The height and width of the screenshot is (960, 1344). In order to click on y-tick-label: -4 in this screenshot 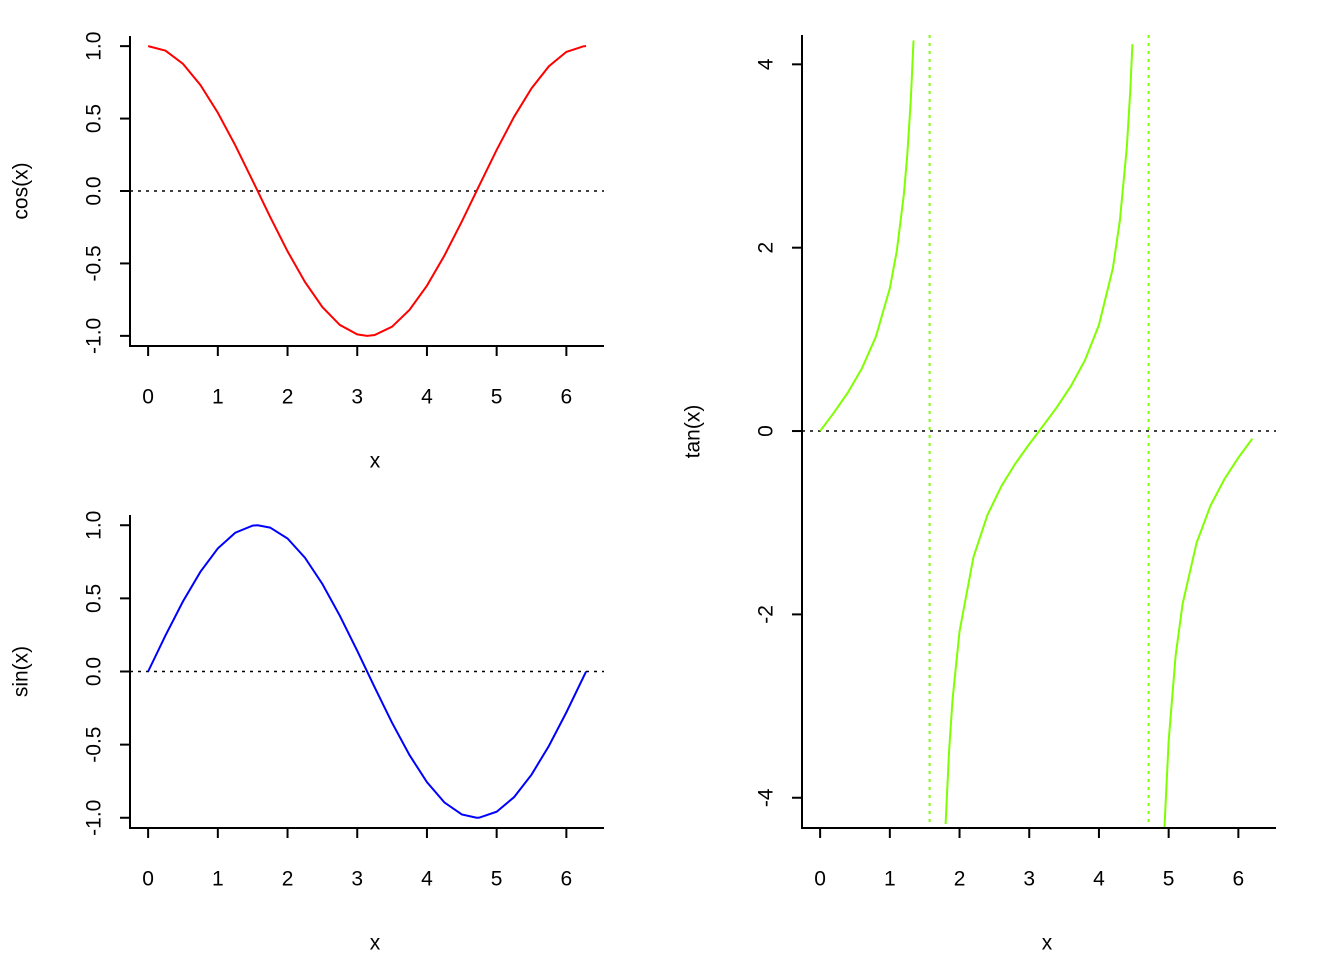, I will do `click(766, 797)`.